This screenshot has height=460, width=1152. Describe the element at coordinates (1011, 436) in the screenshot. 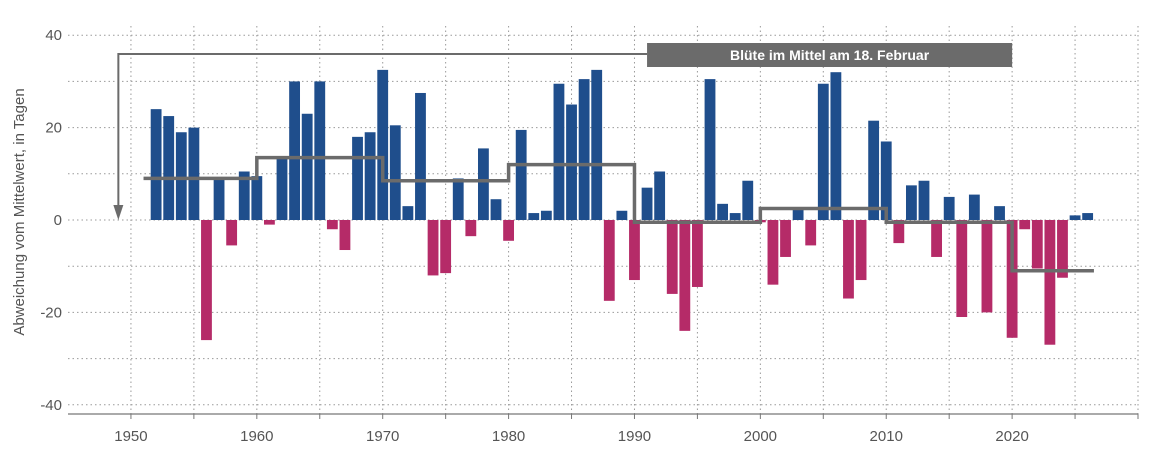

I see `x-tick-label: 2020` at that location.